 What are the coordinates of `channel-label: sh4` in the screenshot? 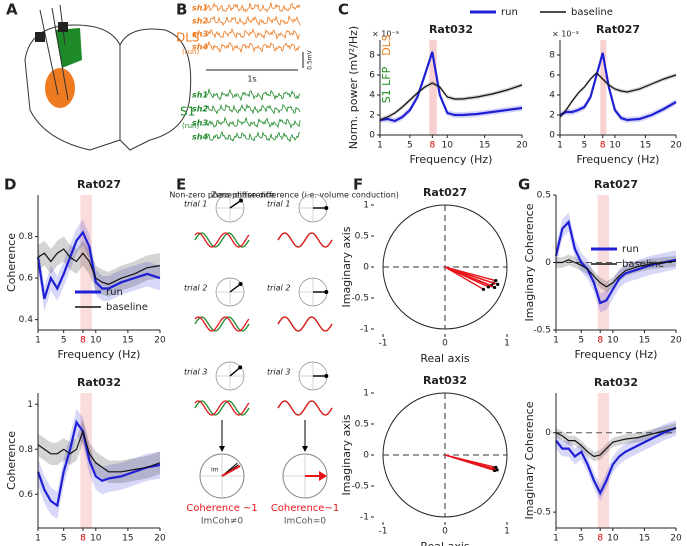 It's located at (200, 47).